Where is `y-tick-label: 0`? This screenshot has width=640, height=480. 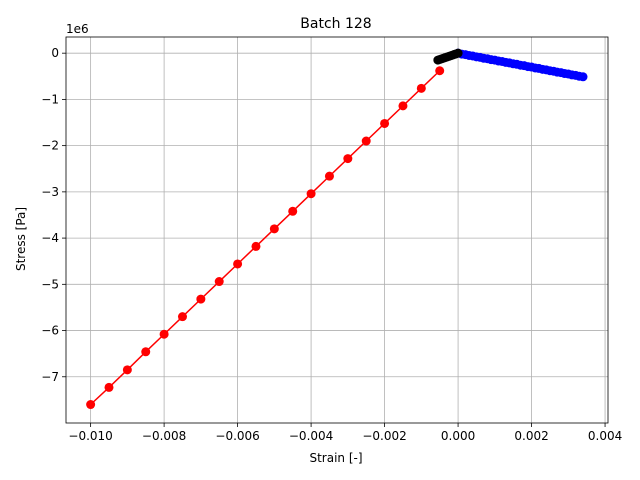
y-tick-label: 0 is located at coordinates (55, 53).